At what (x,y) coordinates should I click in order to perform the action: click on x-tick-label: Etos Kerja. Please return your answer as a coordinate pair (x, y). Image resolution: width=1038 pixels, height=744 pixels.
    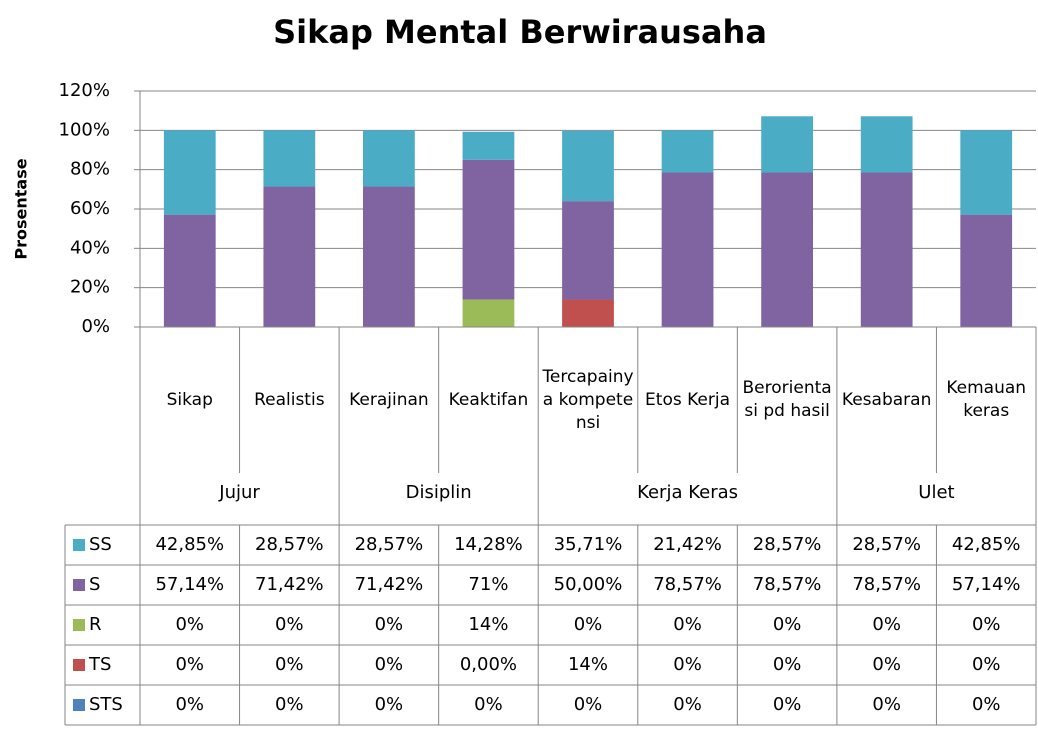
    Looking at the image, I should click on (688, 399).